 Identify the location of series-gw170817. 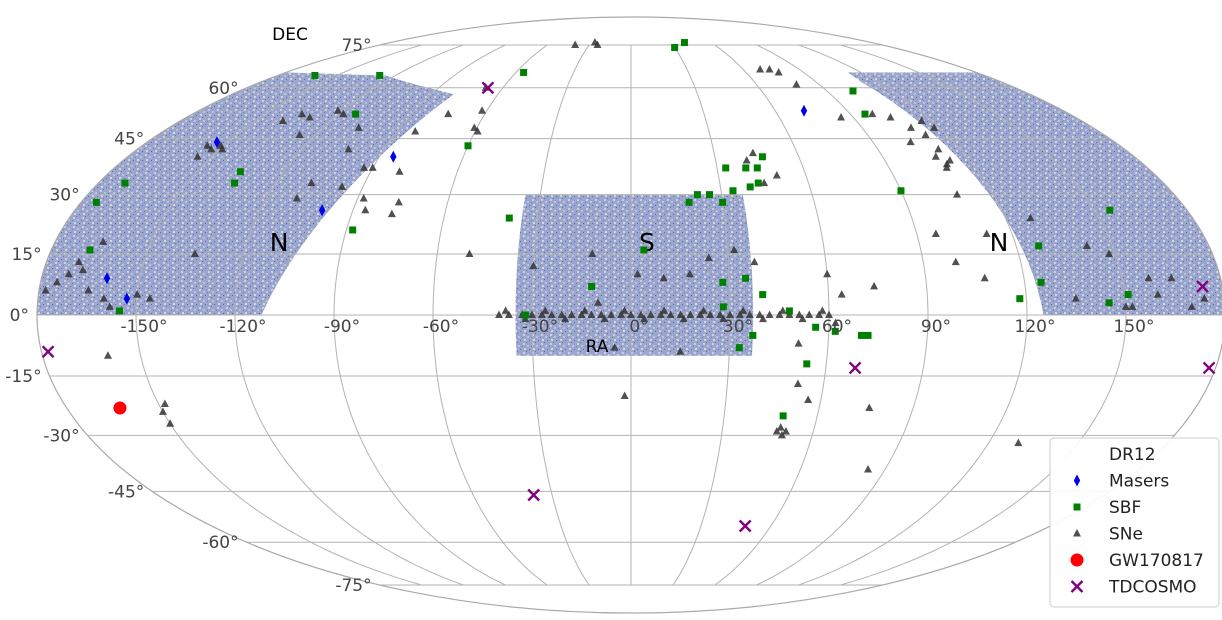
(120, 408).